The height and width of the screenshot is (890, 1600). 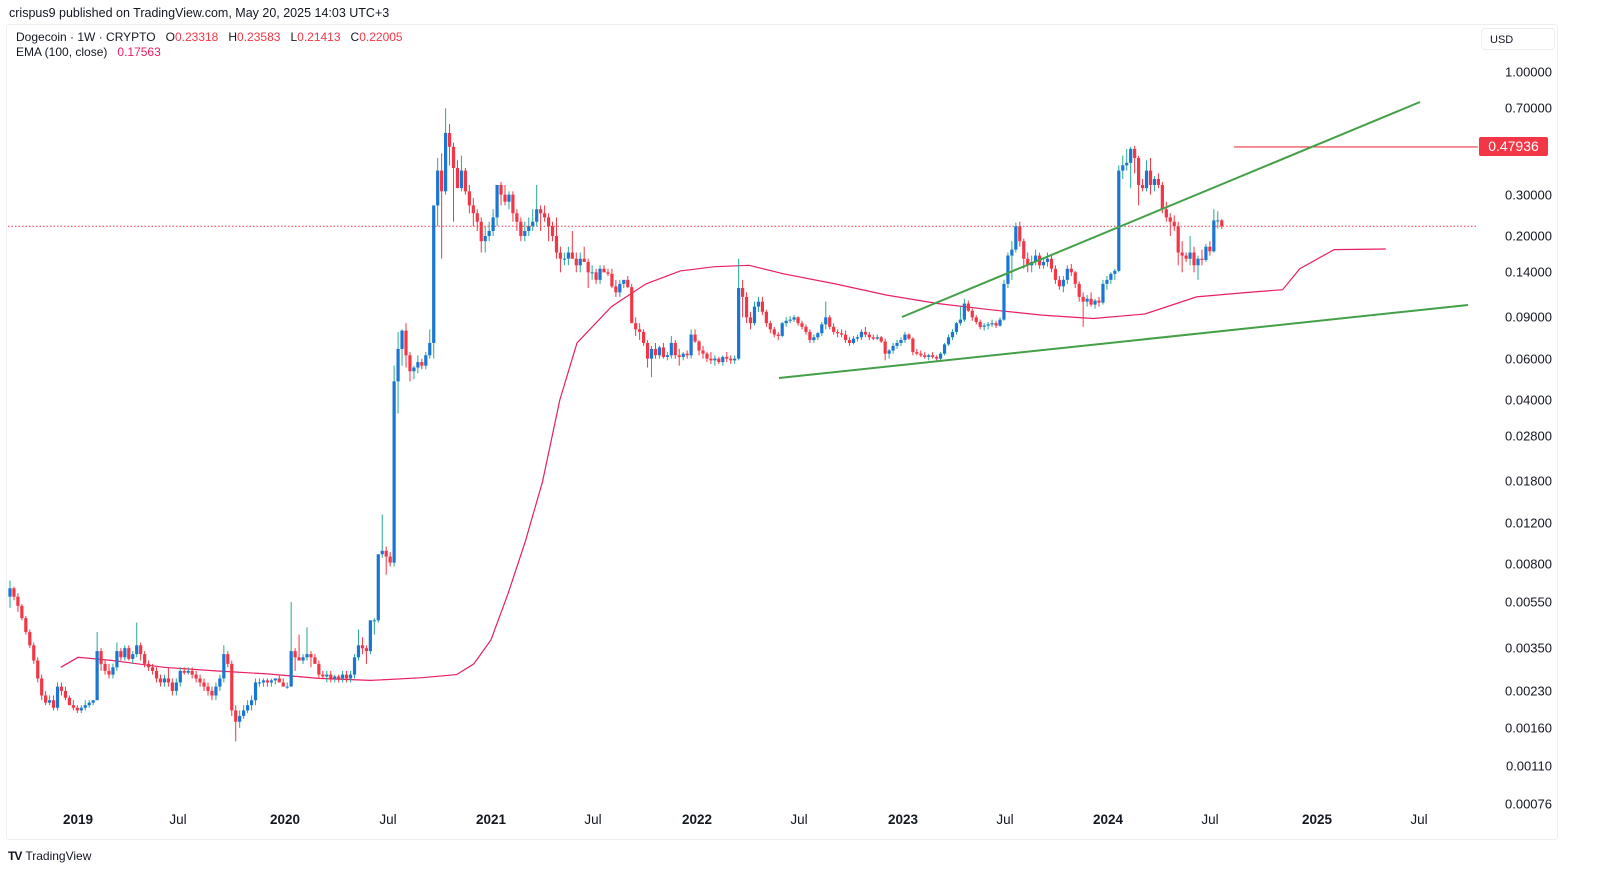 What do you see at coordinates (139, 52) in the screenshot?
I see `ema-value: 0.17563` at bounding box center [139, 52].